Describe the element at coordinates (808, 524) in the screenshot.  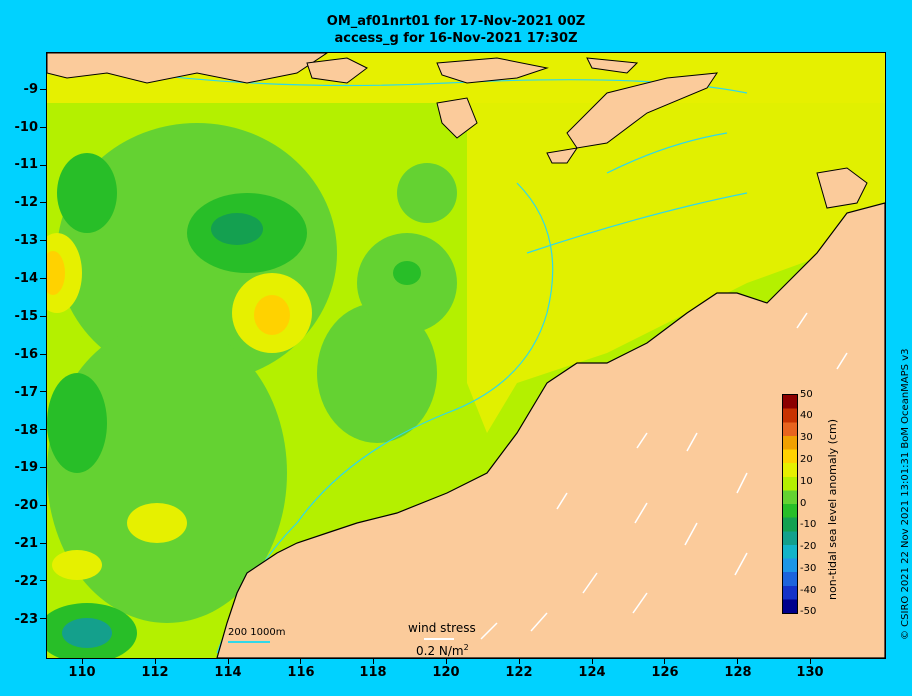
I see `colorbar-tick: -10` at that location.